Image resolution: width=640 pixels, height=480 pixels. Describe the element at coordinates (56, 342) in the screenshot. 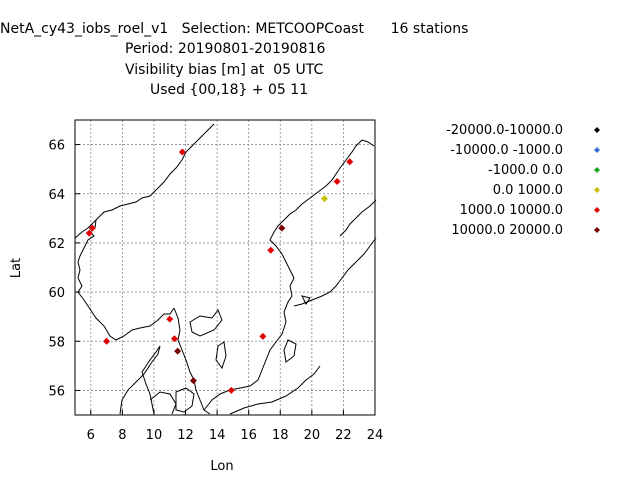

I see `y-tick-label: 58` at that location.